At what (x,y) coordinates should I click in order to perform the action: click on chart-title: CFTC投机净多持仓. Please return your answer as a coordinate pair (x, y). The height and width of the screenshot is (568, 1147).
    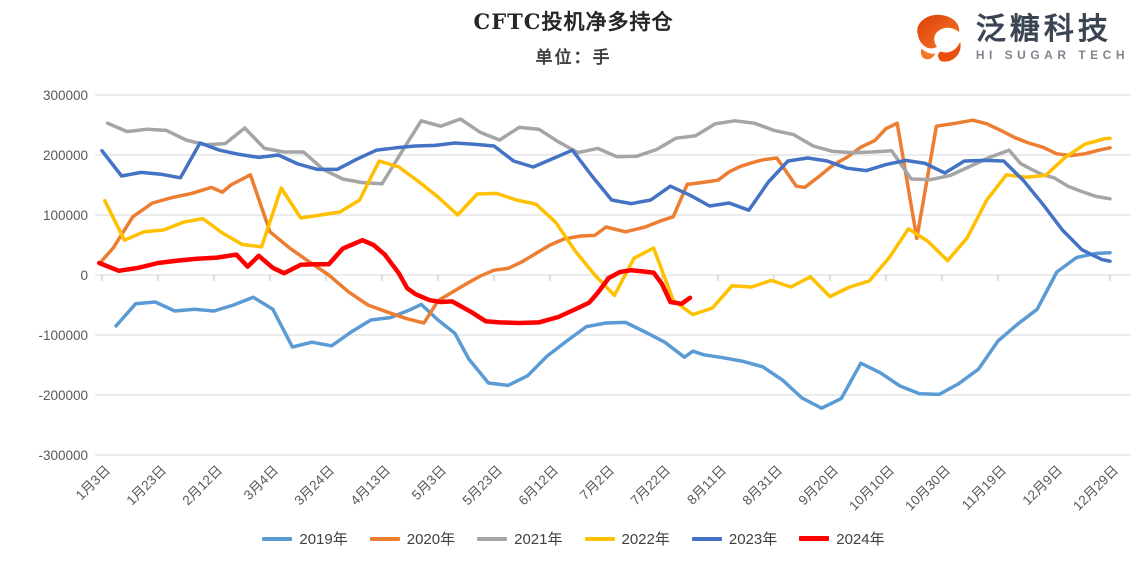
    Looking at the image, I should click on (573, 21).